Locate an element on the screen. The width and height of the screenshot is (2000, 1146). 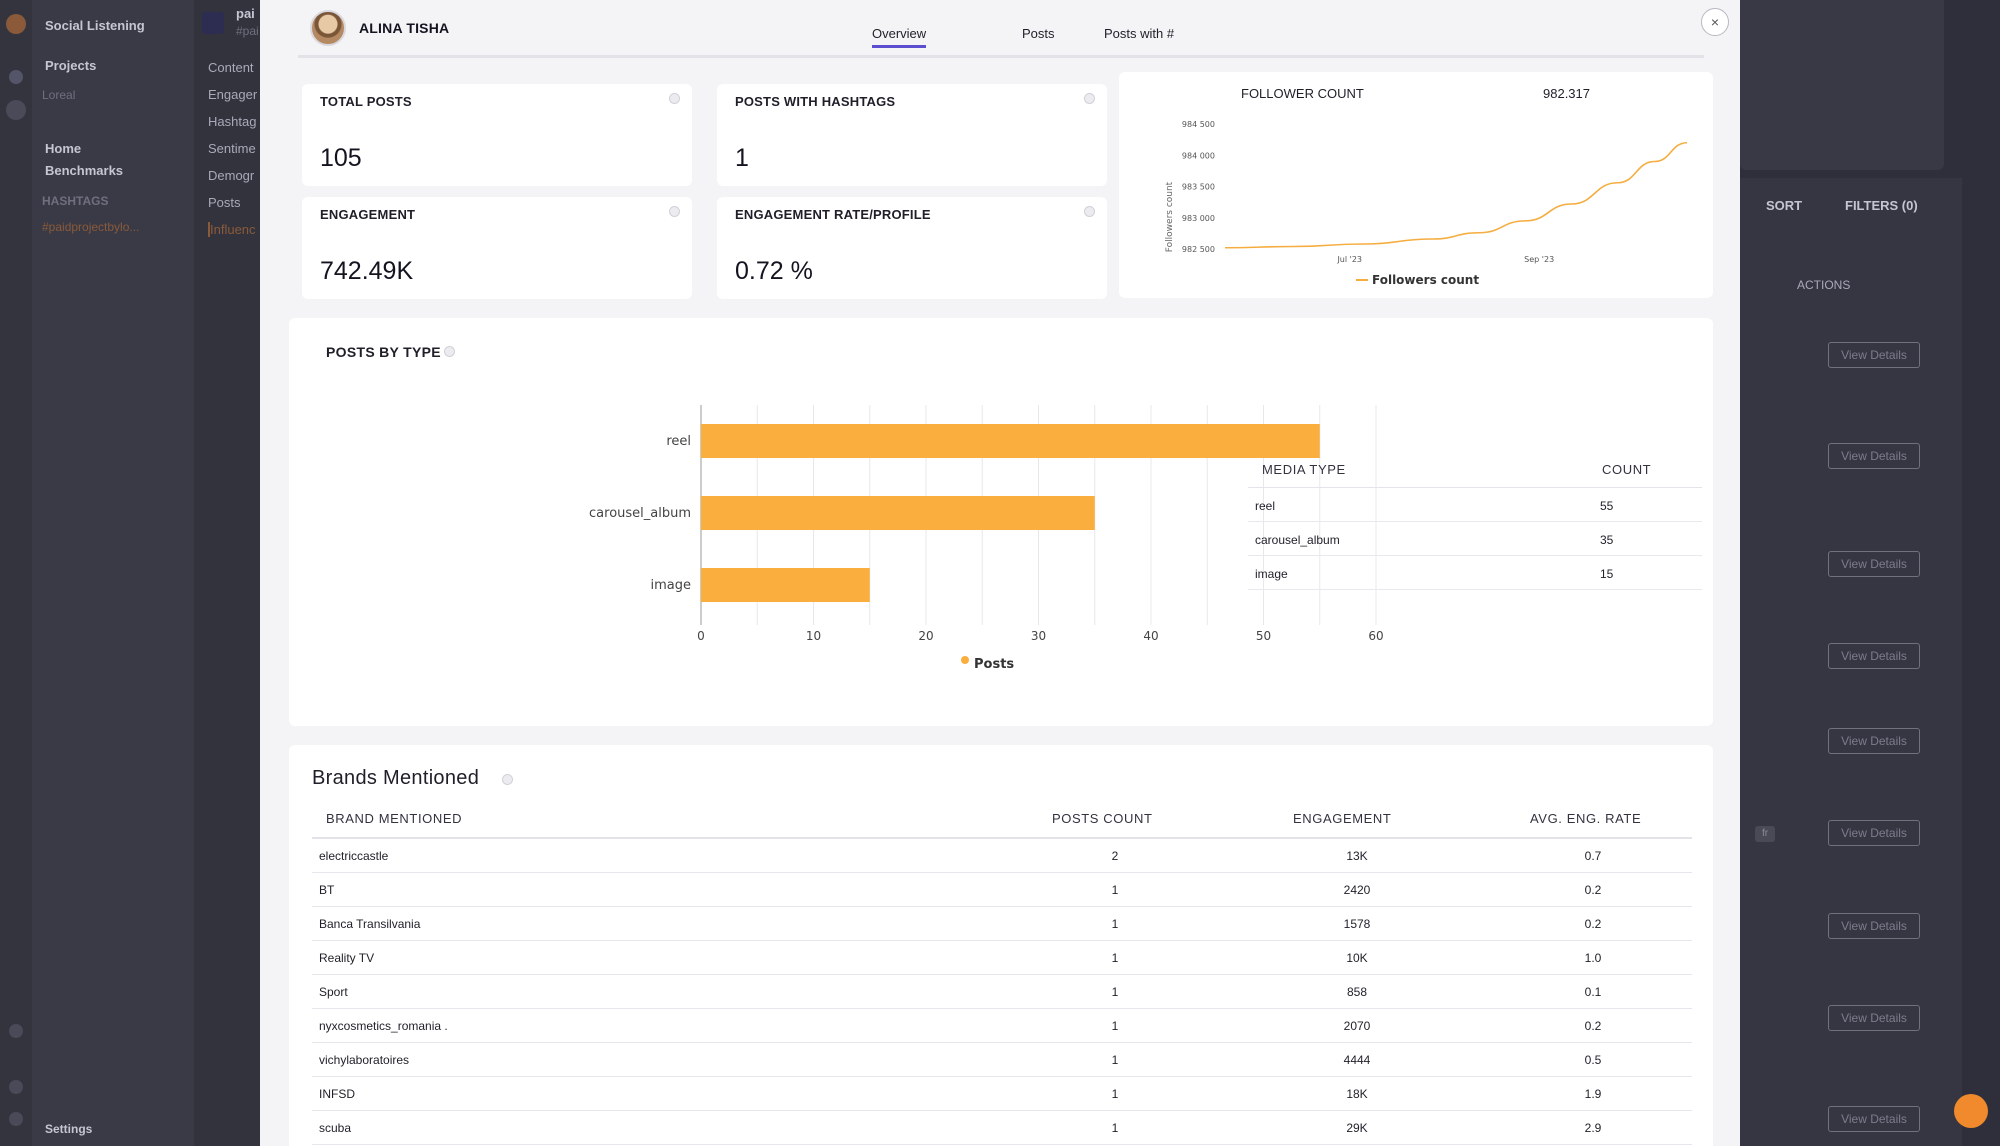
media-type-cell: carousel_album is located at coordinates (1297, 540).